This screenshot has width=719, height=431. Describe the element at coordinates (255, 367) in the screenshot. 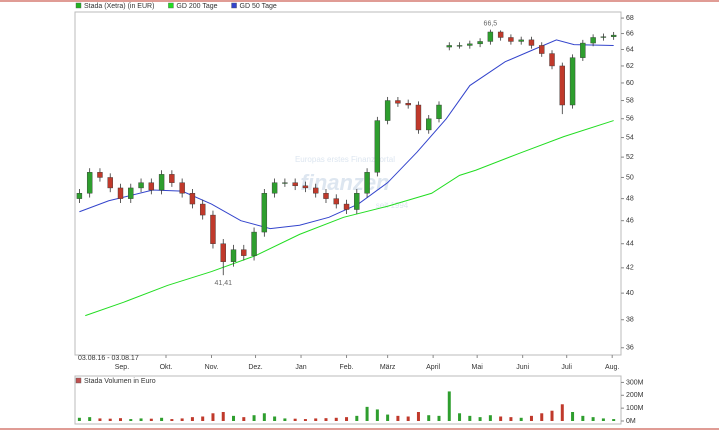

I see `x-tick-label: Dez.` at that location.